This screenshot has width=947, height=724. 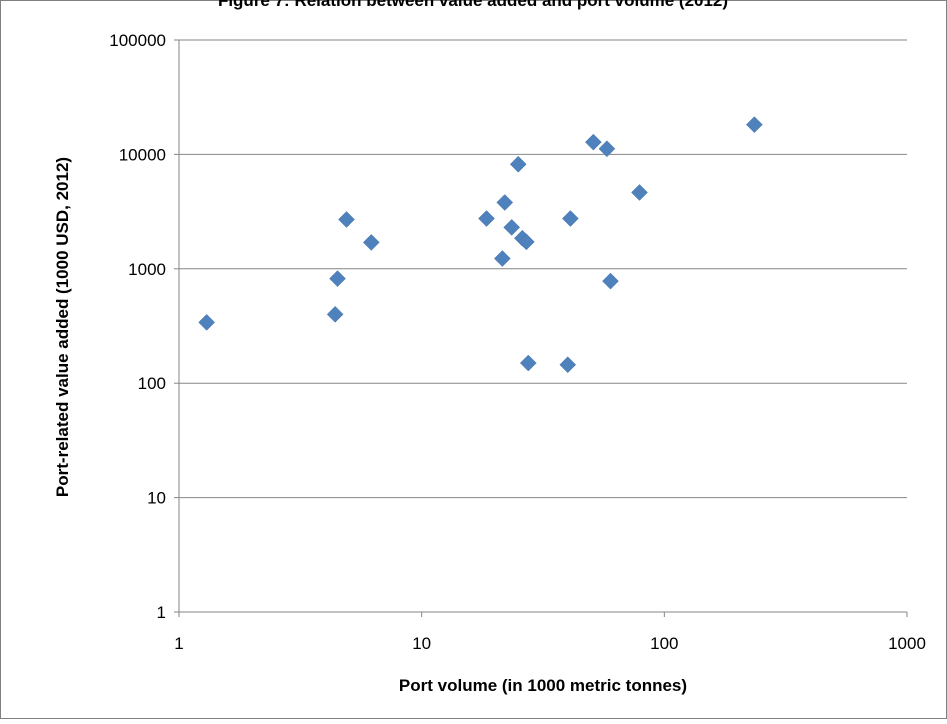 I want to click on y-tick-label: 100000, so click(x=137, y=40).